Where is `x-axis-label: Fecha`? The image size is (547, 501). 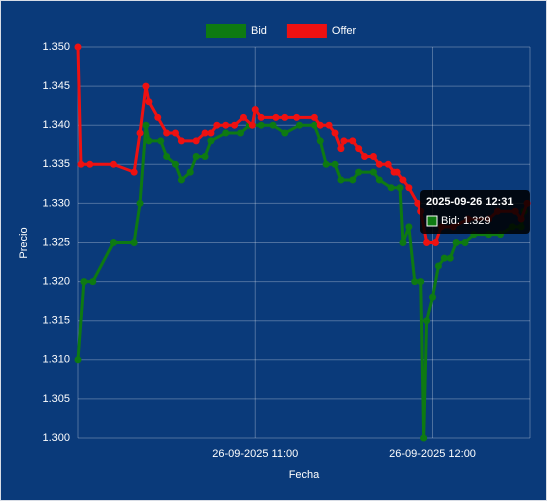 x-axis-label: Fecha is located at coordinates (304, 475).